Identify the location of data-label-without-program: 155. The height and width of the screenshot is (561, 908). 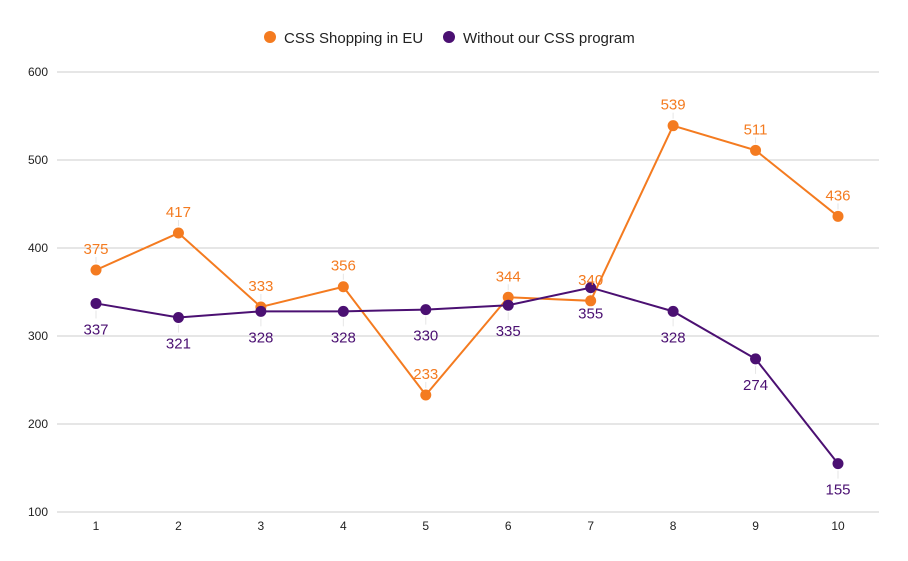
(837, 490).